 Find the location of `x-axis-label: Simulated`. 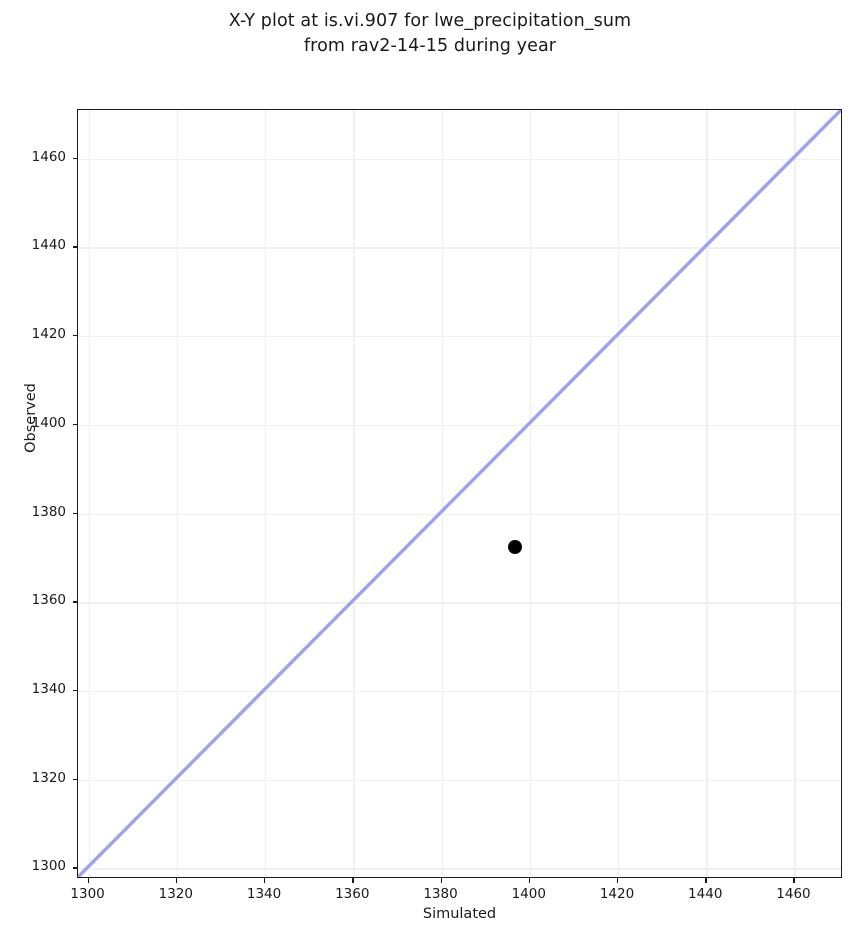

x-axis-label: Simulated is located at coordinates (459, 914).